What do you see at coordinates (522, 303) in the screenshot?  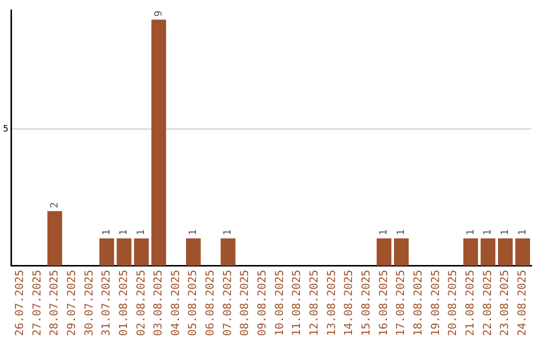 I see `x-tick-label: 24.08.2025` at bounding box center [522, 303].